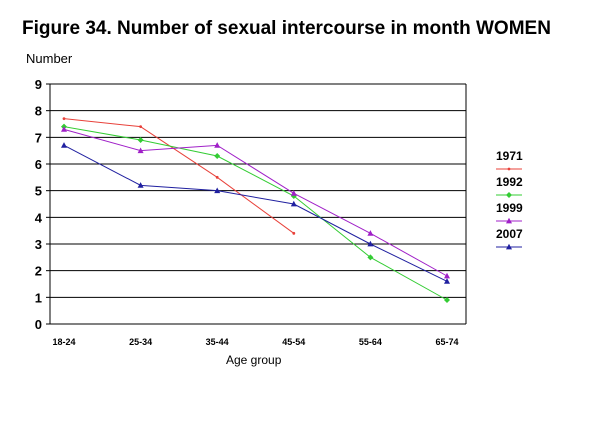 This screenshot has height=437, width=615. I want to click on legend-label-1971: 1971, so click(509, 156).